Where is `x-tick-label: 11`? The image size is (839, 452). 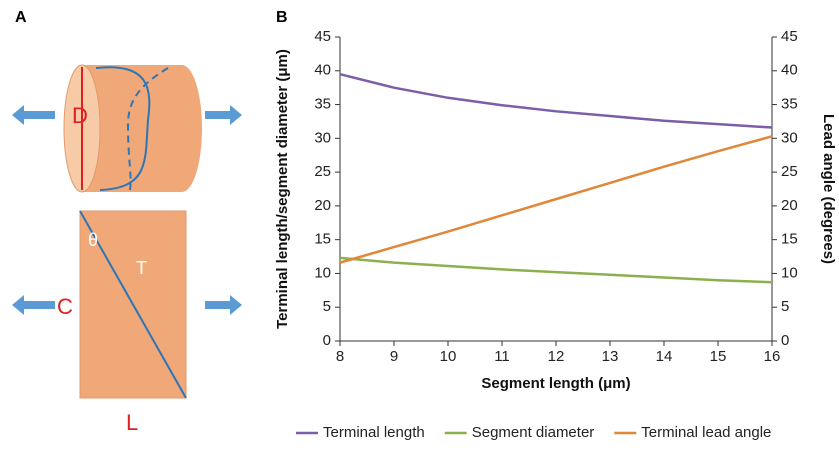 x-tick-label: 11 is located at coordinates (502, 356).